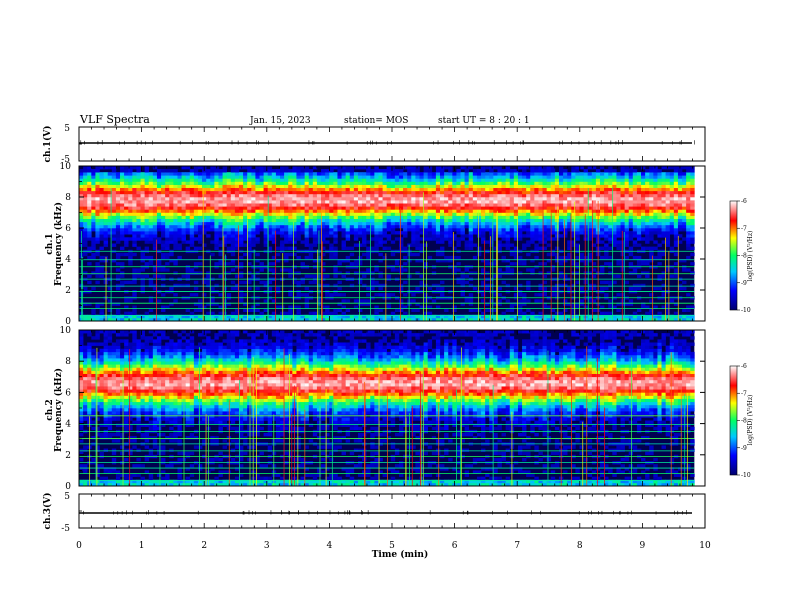 Image resolution: width=792 pixels, height=612 pixels. I want to click on ch3-tick-top: 5, so click(67, 497).